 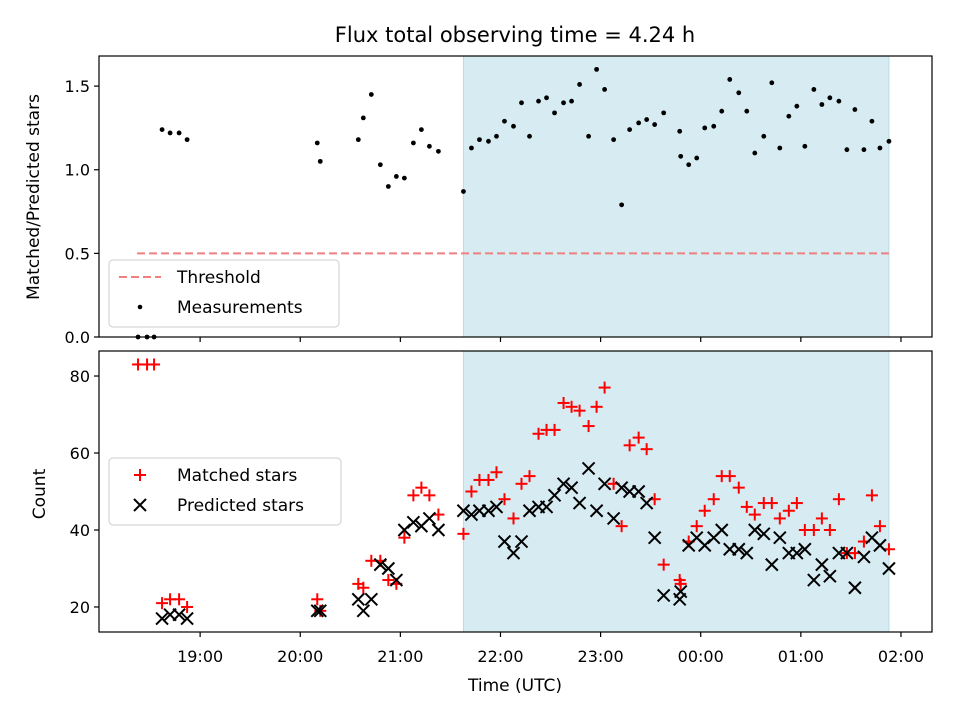 I want to click on threshold-legend-label: Threshold, so click(x=218, y=278).